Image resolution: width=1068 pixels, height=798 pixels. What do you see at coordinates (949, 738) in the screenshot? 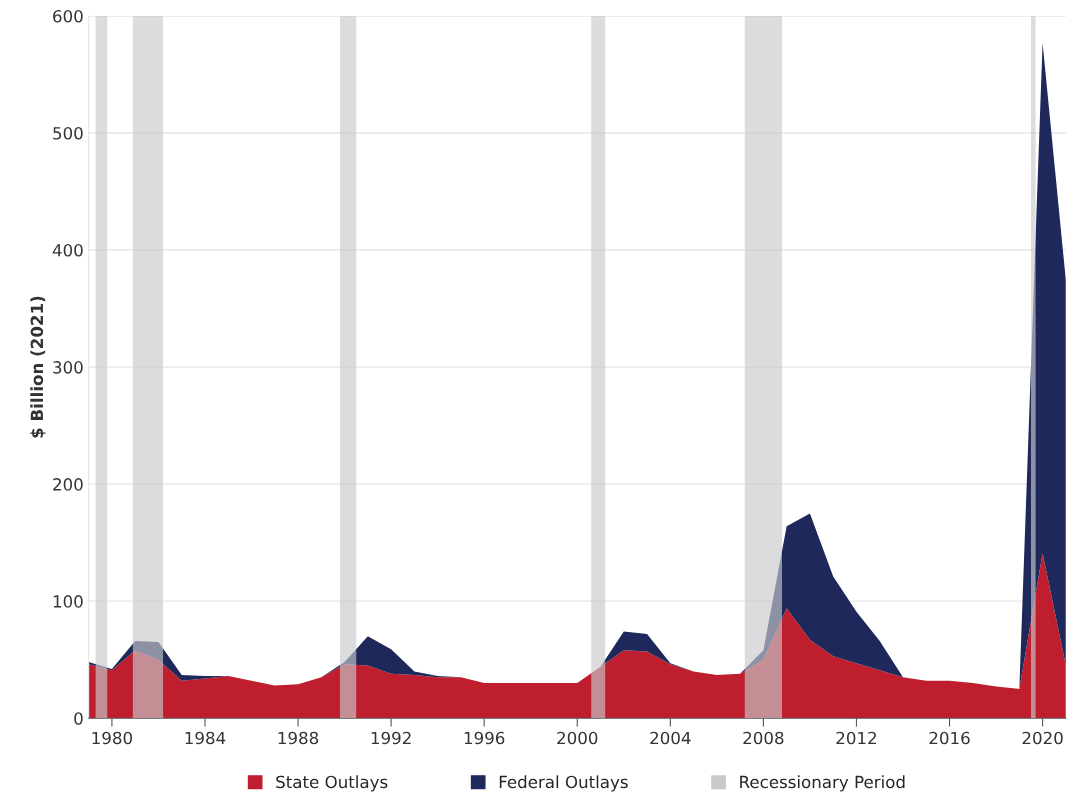
I see `x-tick-label: 2016` at bounding box center [949, 738].